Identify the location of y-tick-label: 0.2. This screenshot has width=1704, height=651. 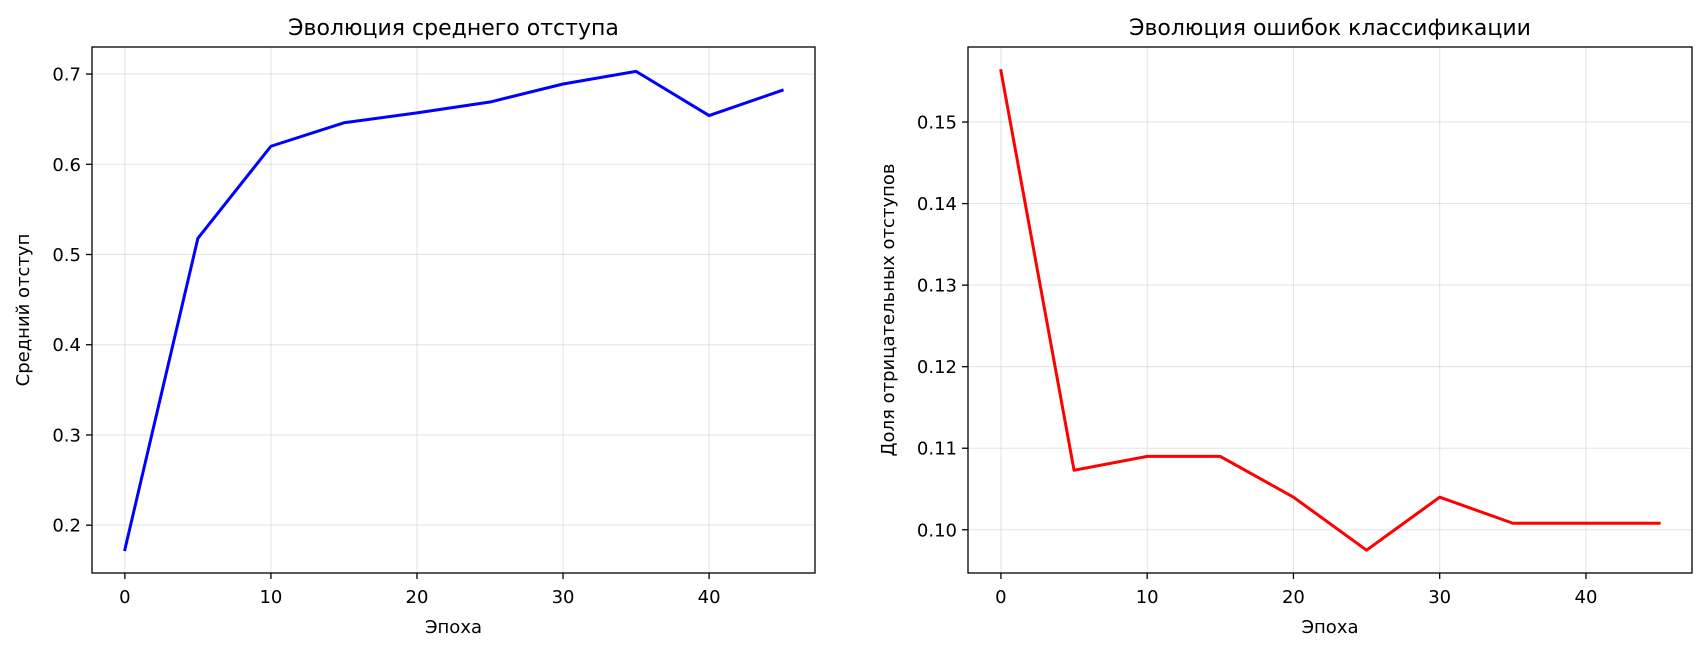
(66, 526).